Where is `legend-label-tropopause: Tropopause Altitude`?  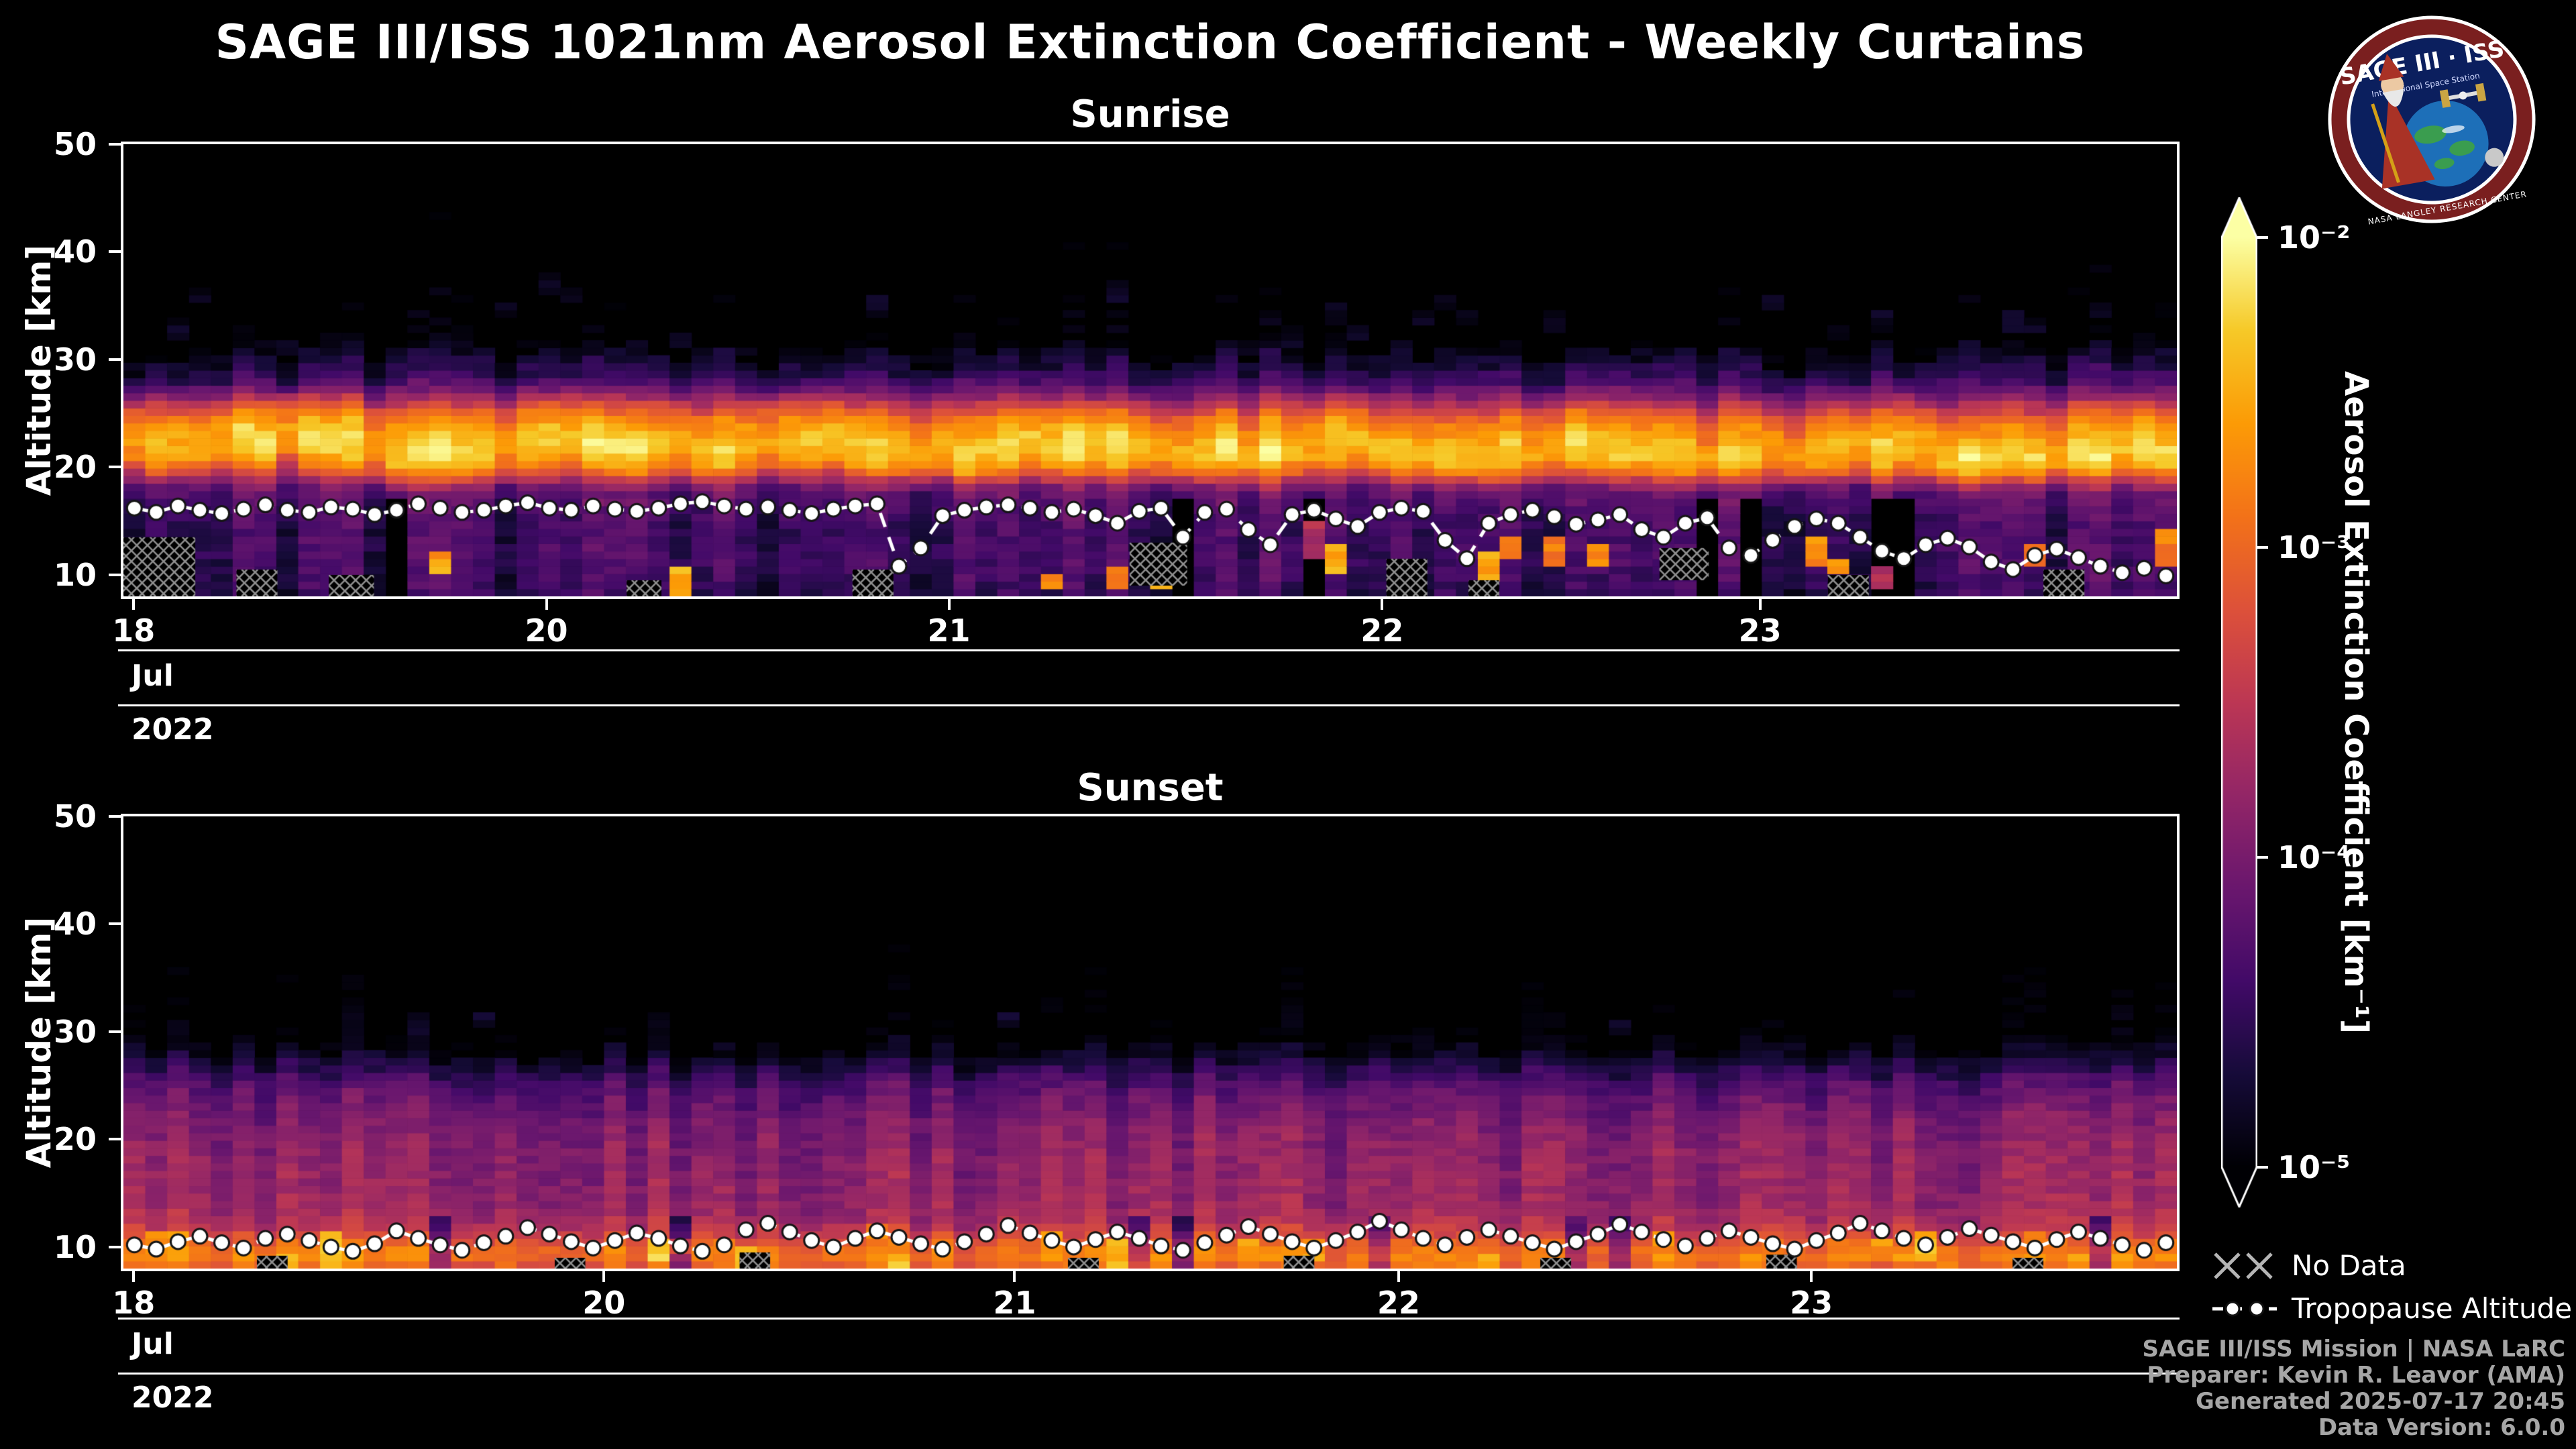 legend-label-tropopause: Tropopause Altitude is located at coordinates (2432, 1308).